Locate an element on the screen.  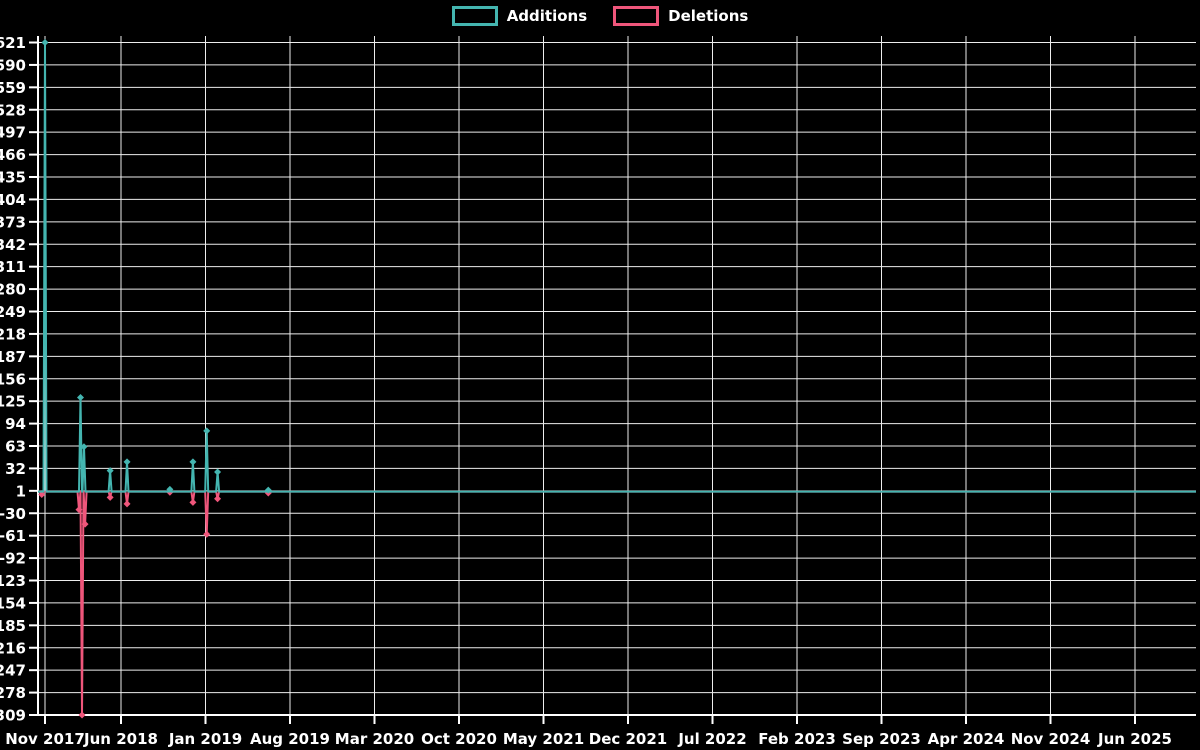
x-tick-label: Jul 2022 is located at coordinates (711, 739).